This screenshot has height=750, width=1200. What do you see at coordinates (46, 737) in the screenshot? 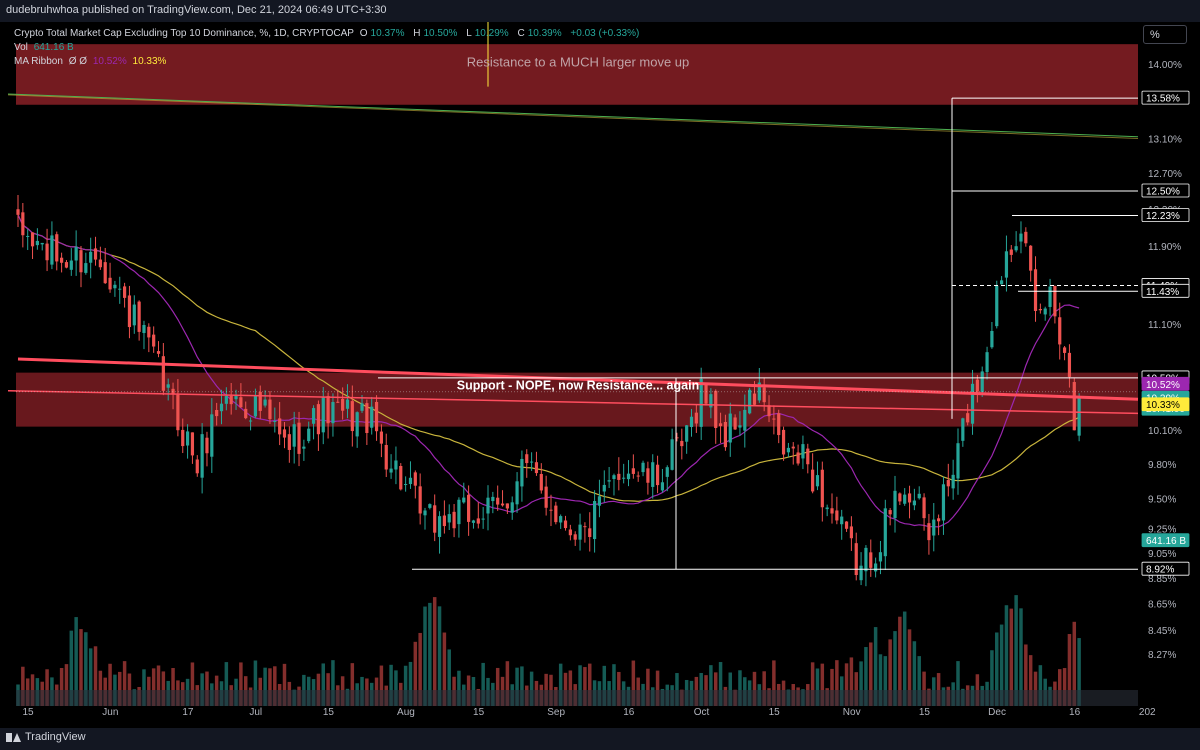
I see `tradingview-logo: TradingView` at bounding box center [46, 737].